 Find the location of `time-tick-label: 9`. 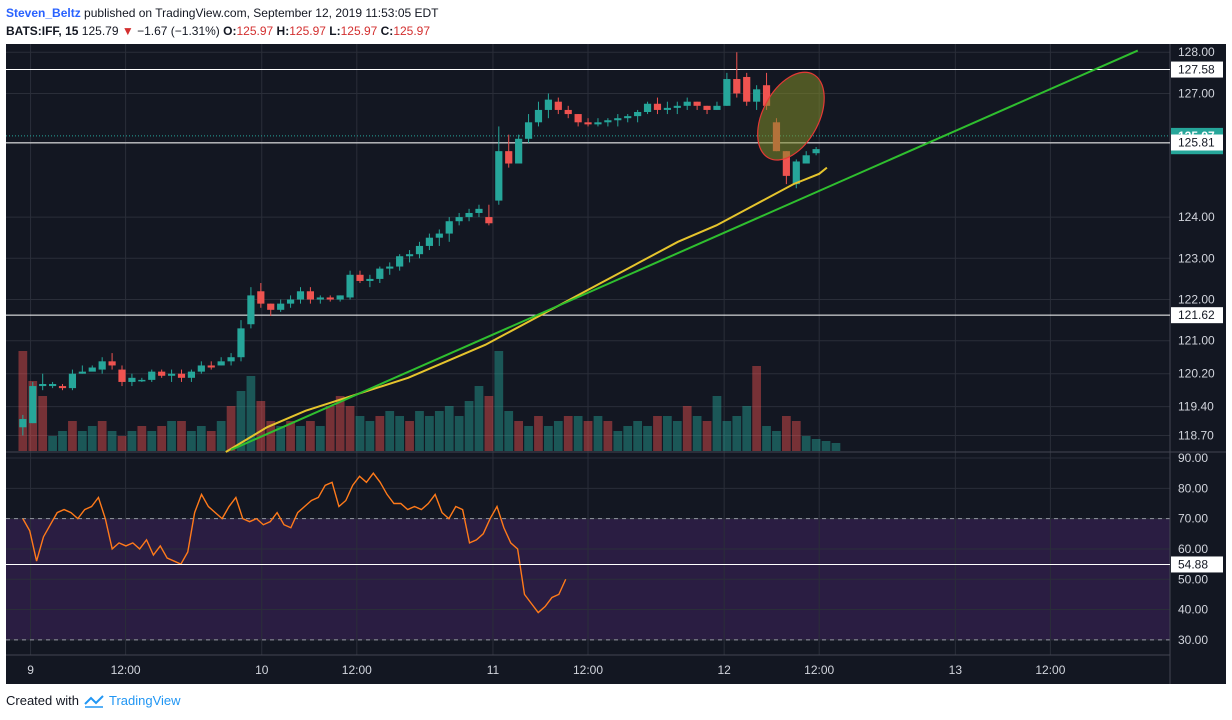

time-tick-label: 9 is located at coordinates (30, 670).